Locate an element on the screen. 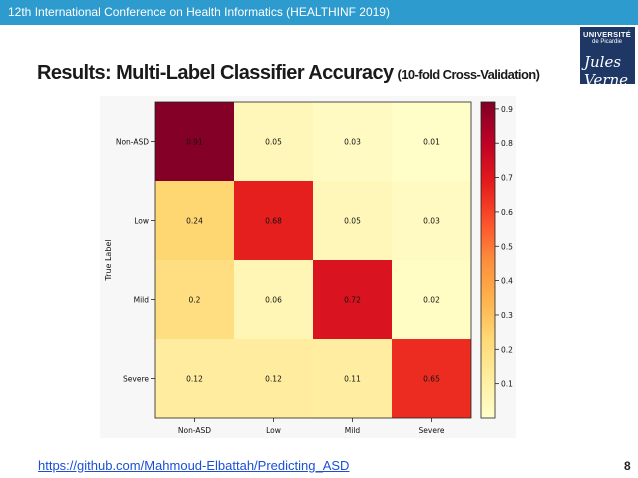 The image size is (638, 478). cell-value-label: 0.65 is located at coordinates (431, 379).